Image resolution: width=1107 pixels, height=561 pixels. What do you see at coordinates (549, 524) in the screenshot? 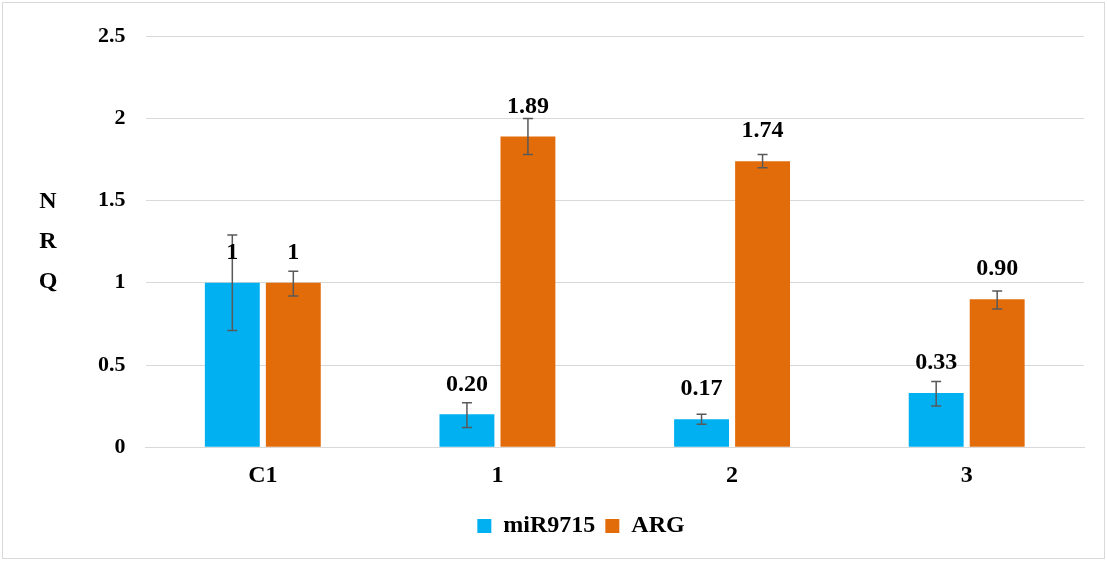
I see `legend-label: miR9715` at bounding box center [549, 524].